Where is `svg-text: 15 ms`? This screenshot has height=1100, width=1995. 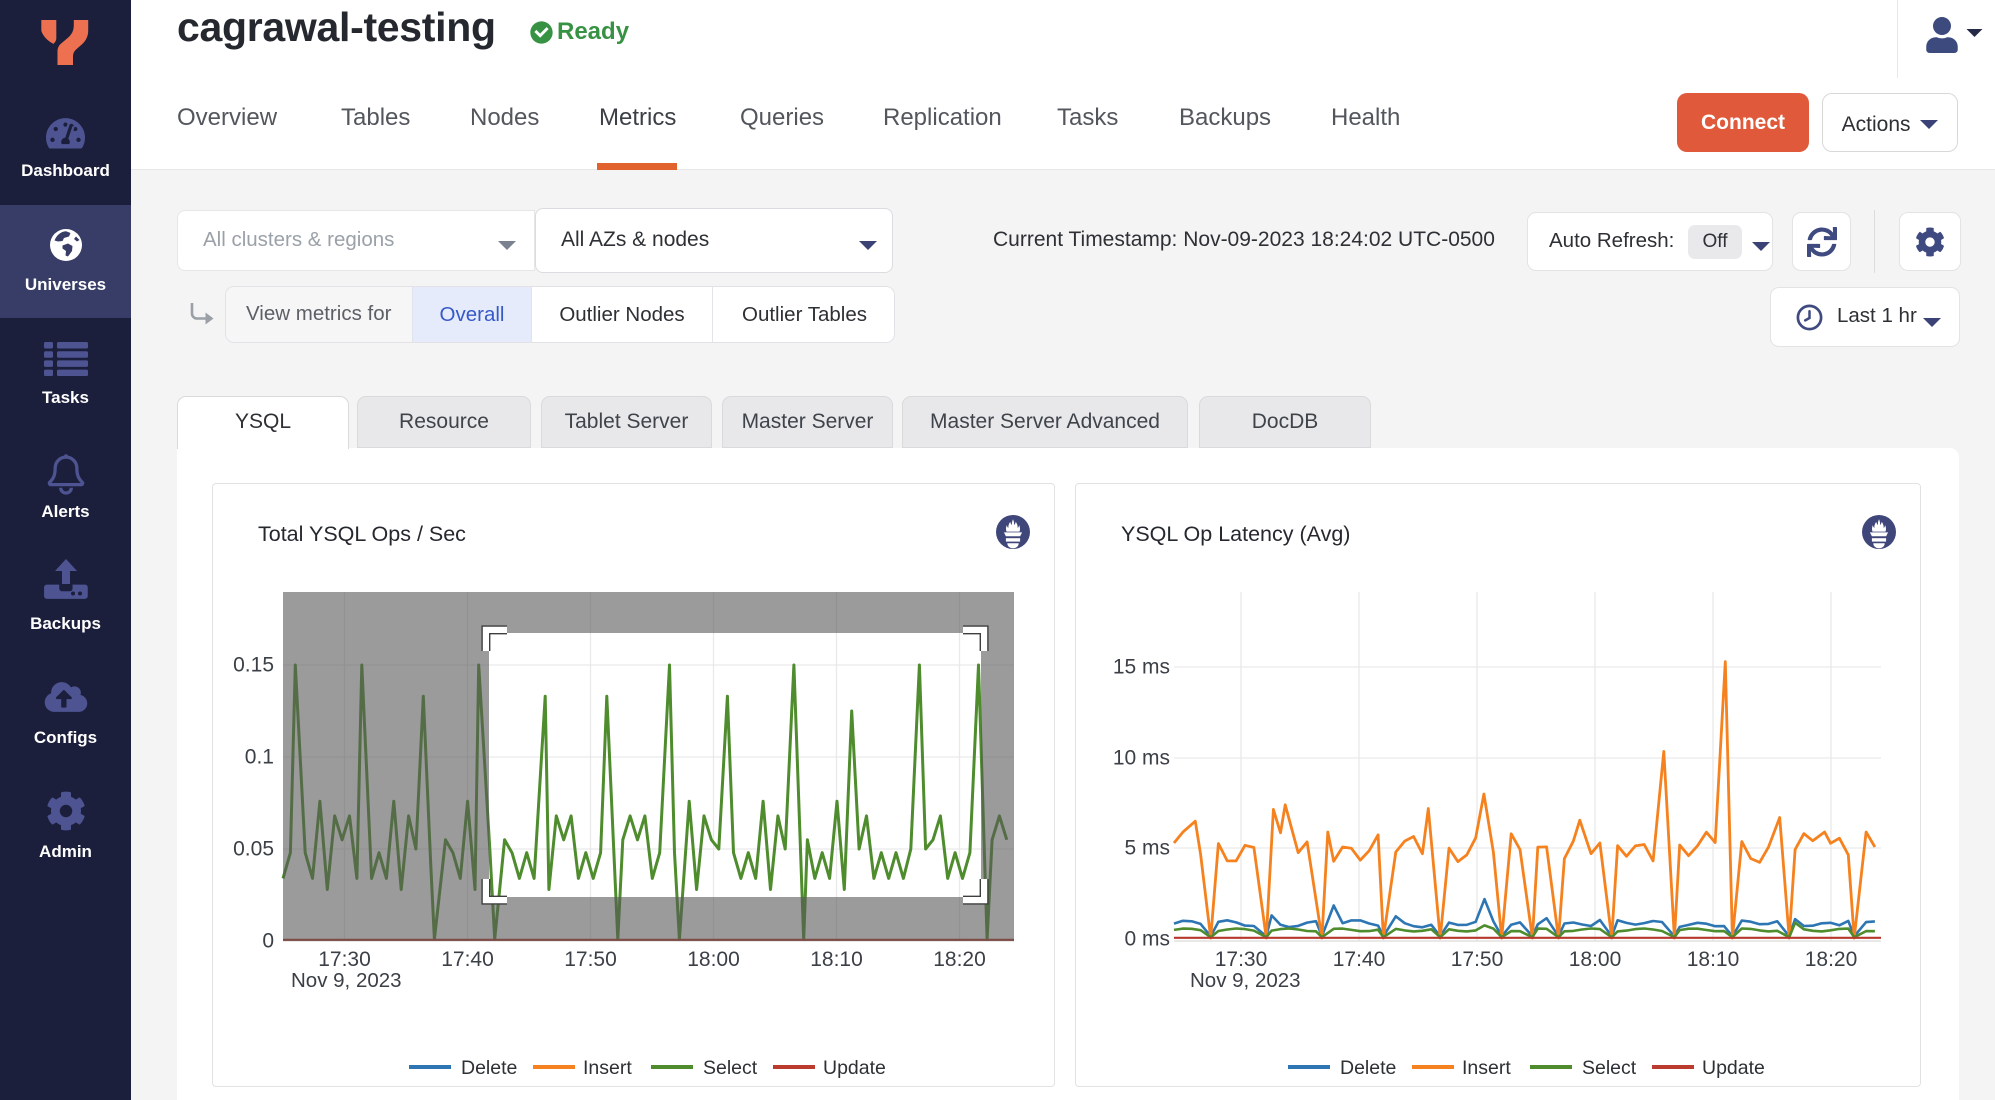
svg-text: 15 ms is located at coordinates (1141, 667).